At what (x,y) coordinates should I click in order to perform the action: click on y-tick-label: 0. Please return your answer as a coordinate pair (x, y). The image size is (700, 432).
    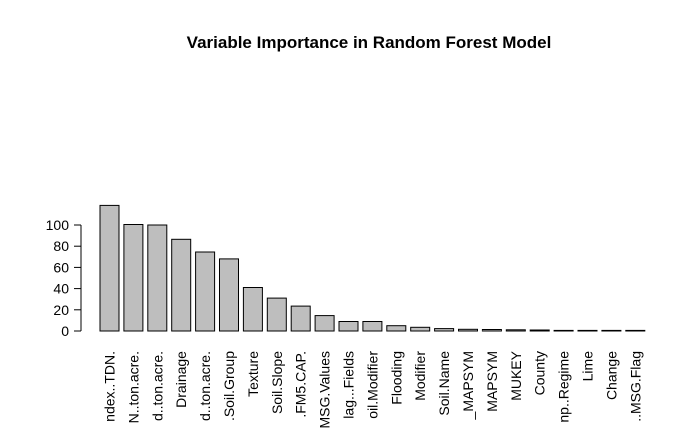
    Looking at the image, I should click on (65, 331).